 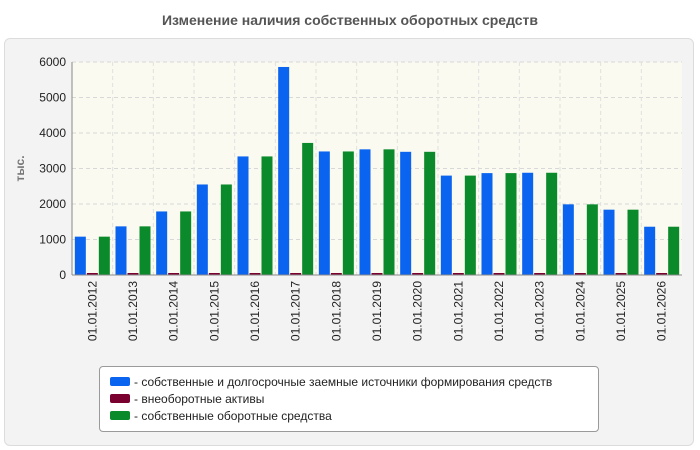 I want to click on bar-series-3-01.01.2018, so click(x=348, y=213).